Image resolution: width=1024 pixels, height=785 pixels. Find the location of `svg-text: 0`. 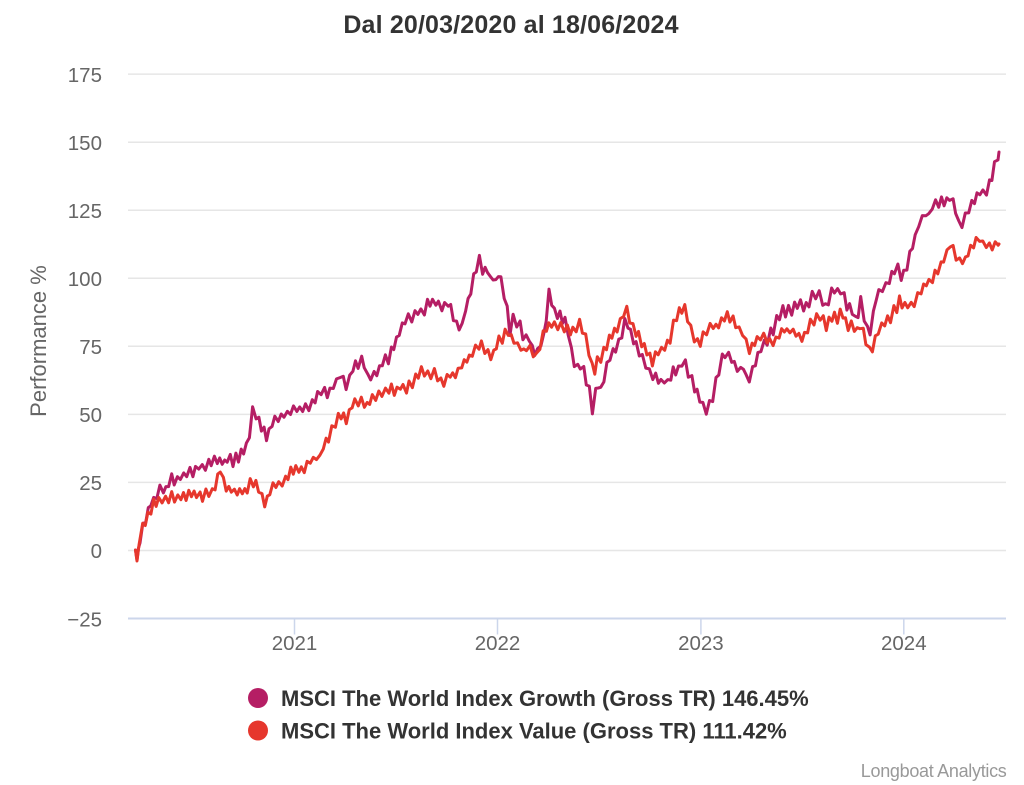

svg-text: 0 is located at coordinates (96, 551).